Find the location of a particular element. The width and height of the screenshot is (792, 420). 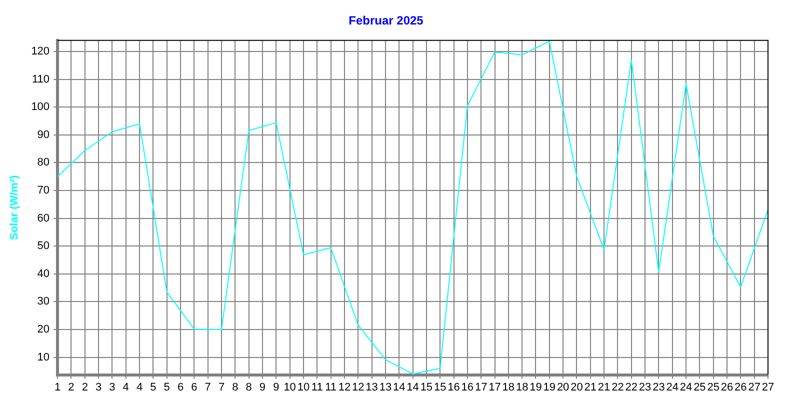

y-axis-title: Solar (W/m²) is located at coordinates (14, 207).